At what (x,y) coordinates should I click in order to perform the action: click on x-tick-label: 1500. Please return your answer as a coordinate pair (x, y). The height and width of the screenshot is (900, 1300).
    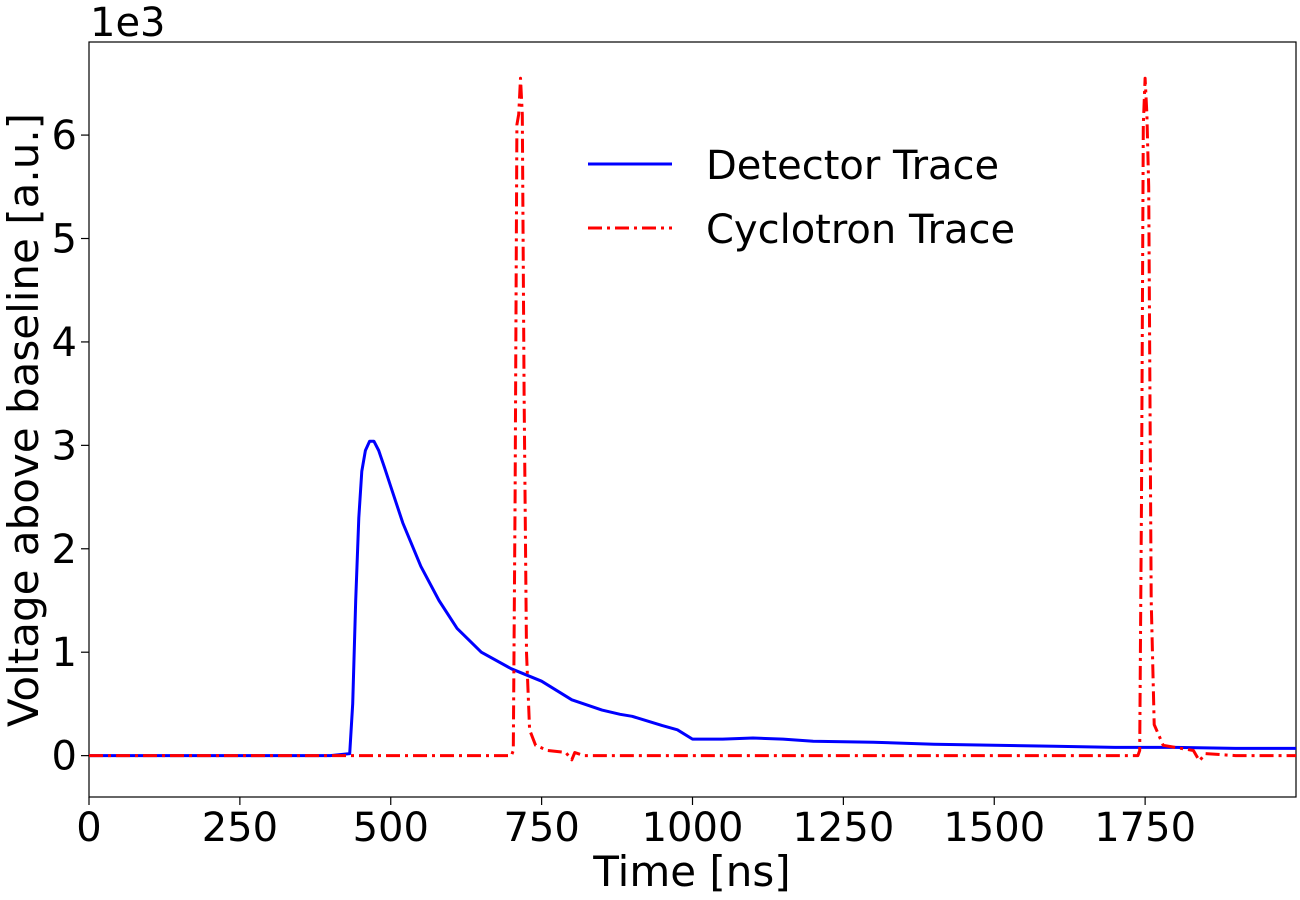
    Looking at the image, I should click on (994, 828).